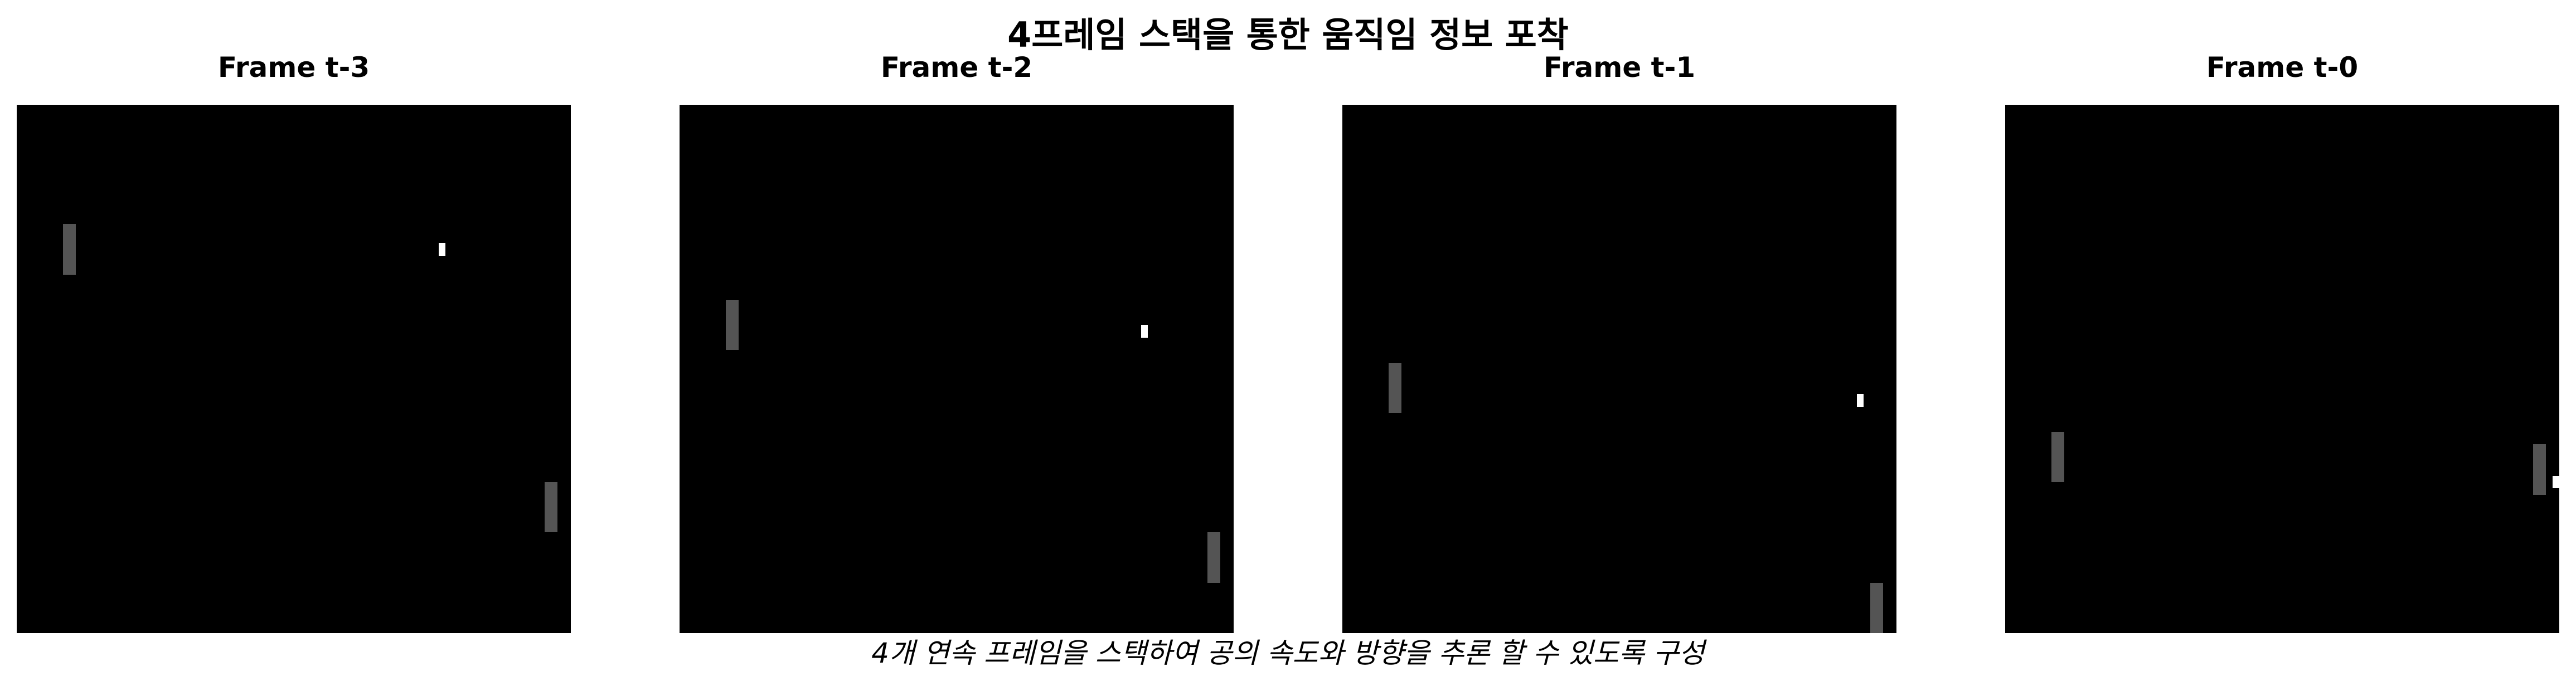 The image size is (2576, 681). Describe the element at coordinates (1288, 653) in the screenshot. I see `figure-caption: 4개 연속 프레임을 스택하여 공의 속도와 방향을 추론 할 수 있도록 구성` at that location.